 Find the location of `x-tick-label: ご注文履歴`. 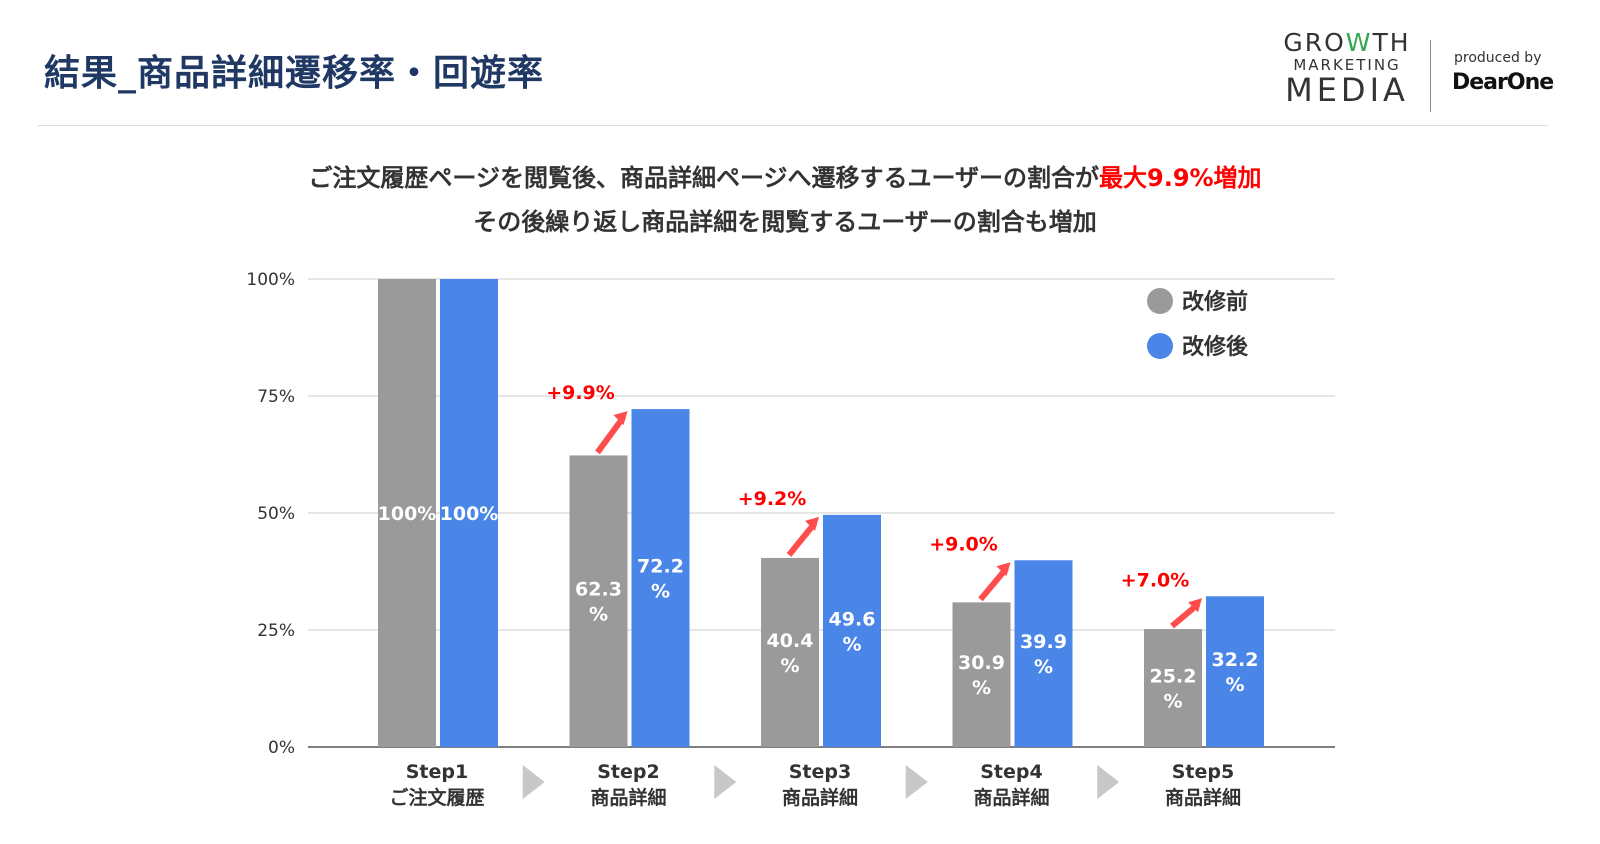

x-tick-label: ご注文履歴 is located at coordinates (436, 797).